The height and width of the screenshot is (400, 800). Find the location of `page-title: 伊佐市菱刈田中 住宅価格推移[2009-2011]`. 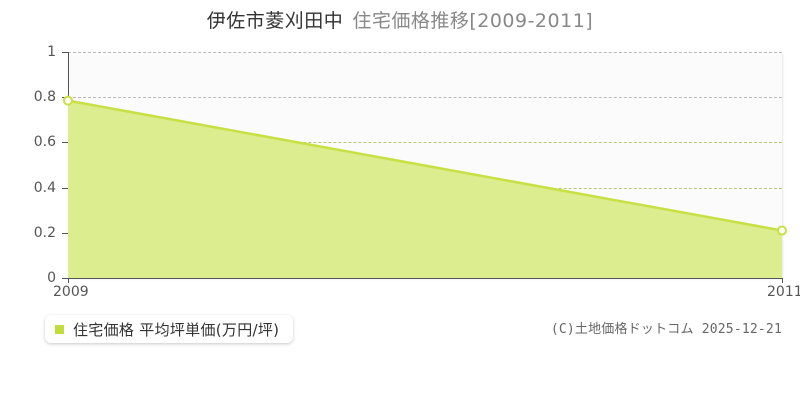

page-title: 伊佐市菱刈田中 住宅価格推移[2009-2011] is located at coordinates (400, 21).